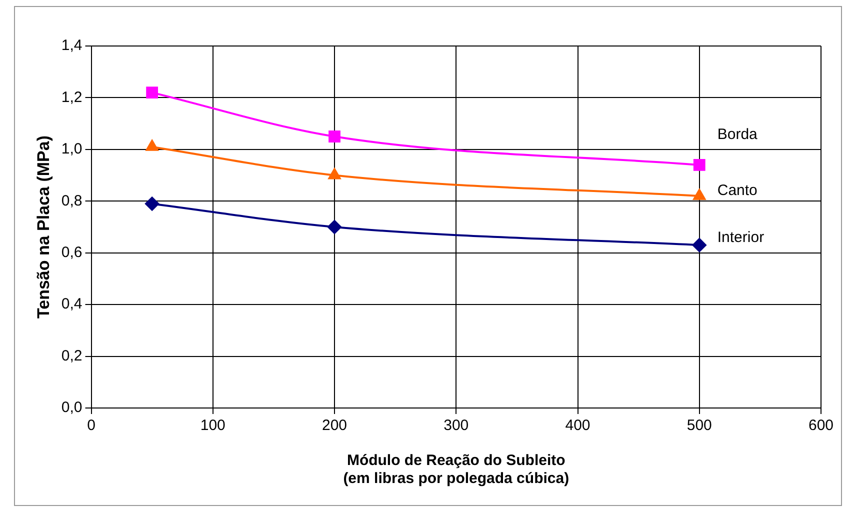 This screenshot has height=512, width=849. I want to click on x-tick-label: 300, so click(456, 425).